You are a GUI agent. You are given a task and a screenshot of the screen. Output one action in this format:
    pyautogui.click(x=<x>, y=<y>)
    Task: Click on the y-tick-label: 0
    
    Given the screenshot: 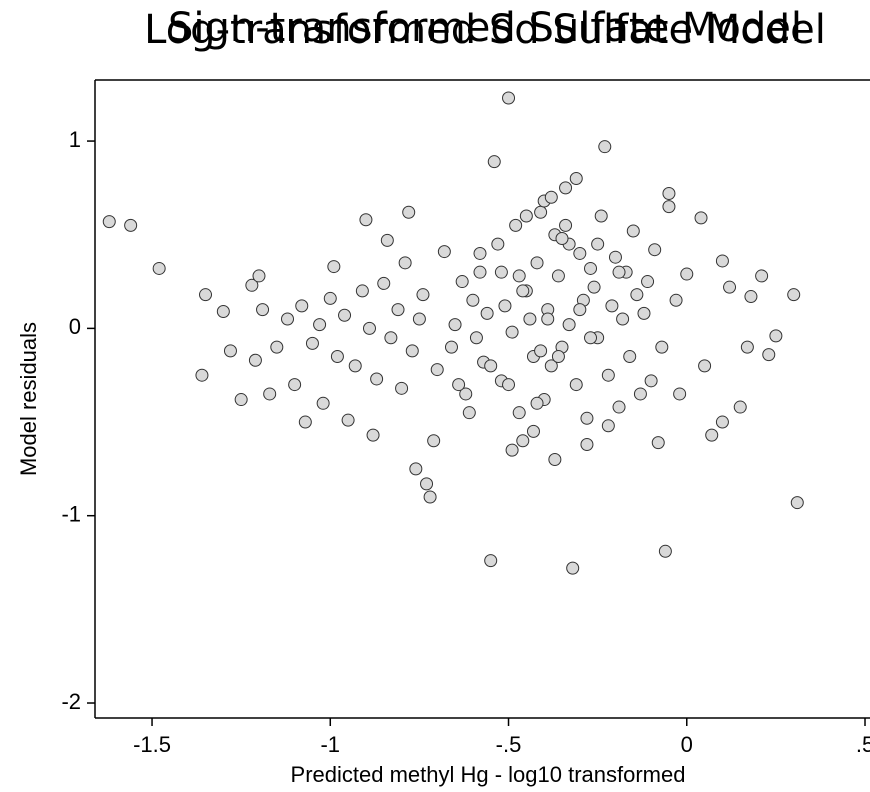 What is the action you would take?
    pyautogui.click(x=75, y=326)
    